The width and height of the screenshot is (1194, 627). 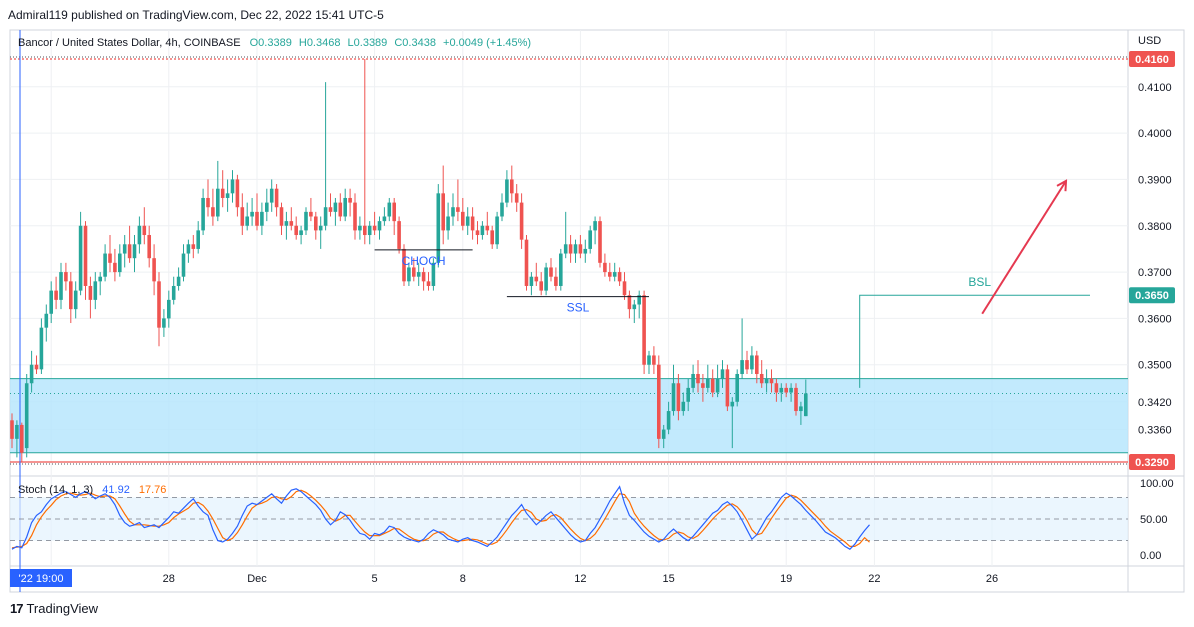 I want to click on tradingview-logo: 17 TradingView, so click(x=54, y=608).